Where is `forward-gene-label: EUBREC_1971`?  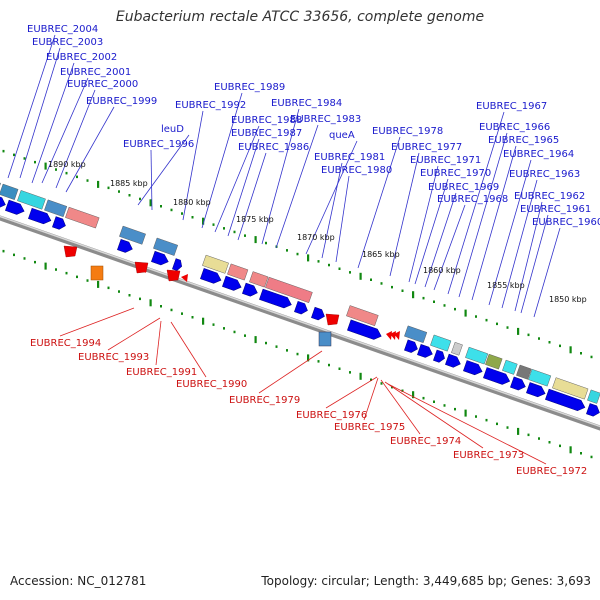 forward-gene-label: EUBREC_1971 is located at coordinates (445, 160).